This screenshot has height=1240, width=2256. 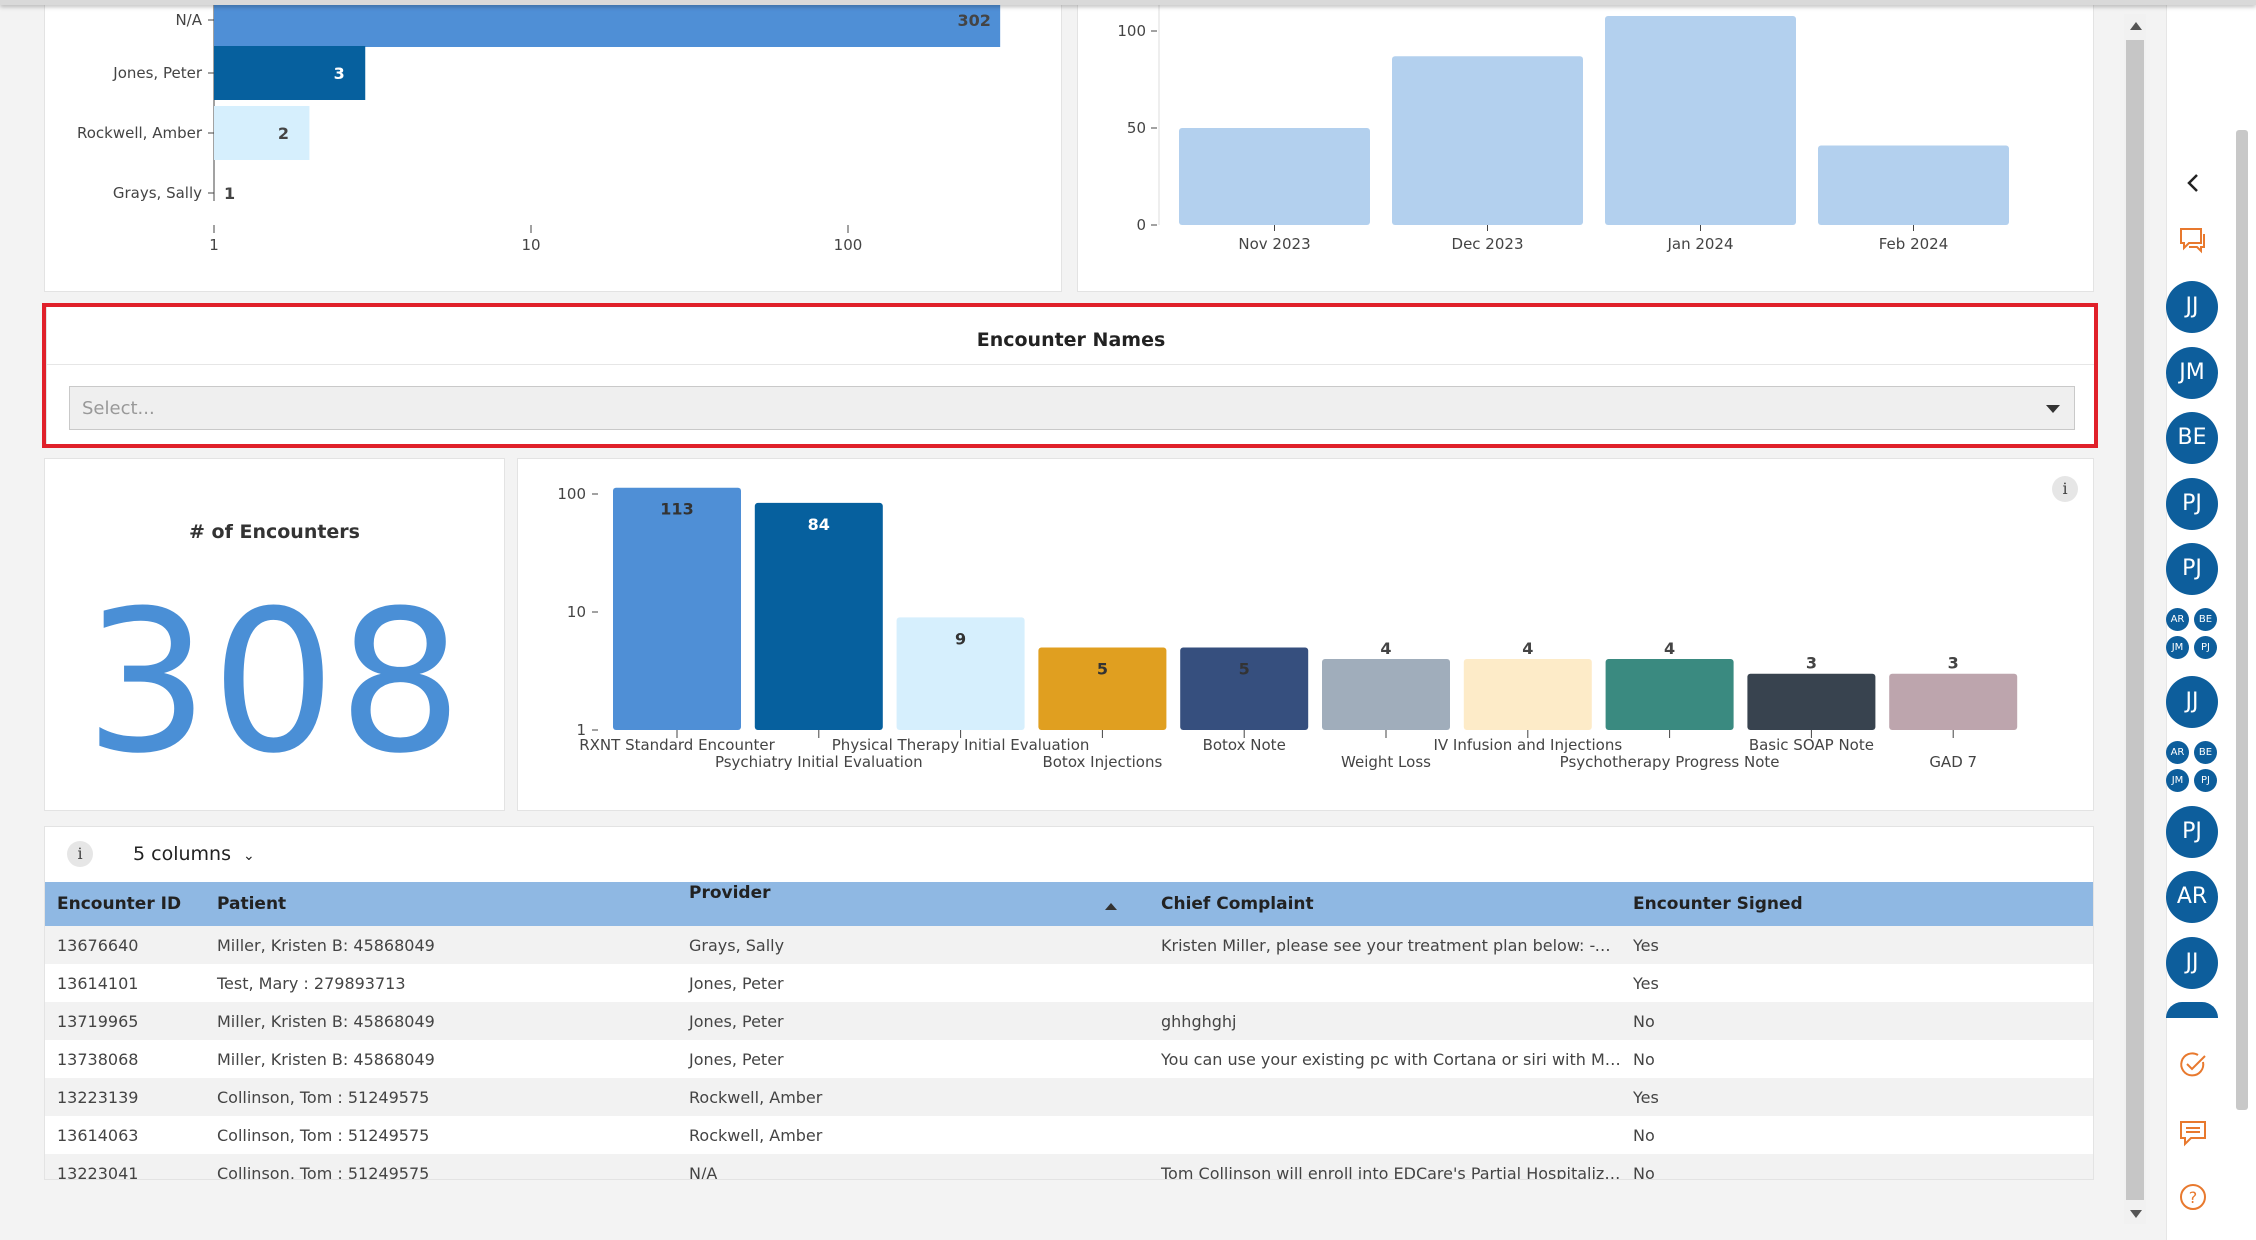 I want to click on help-icon: ?, so click(x=2193, y=1197).